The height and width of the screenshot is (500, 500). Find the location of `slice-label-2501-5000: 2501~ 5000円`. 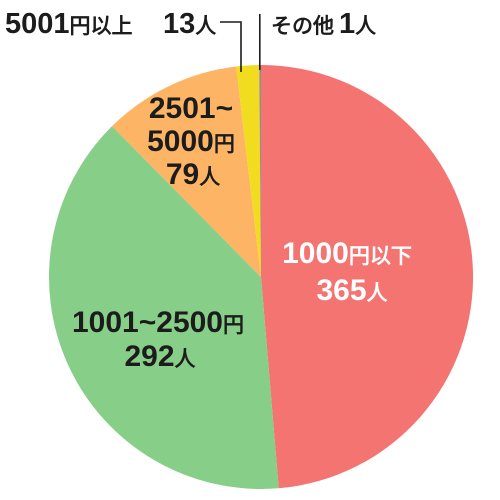

slice-label-2501-5000: 2501~ 5000円 is located at coordinates (191, 125).